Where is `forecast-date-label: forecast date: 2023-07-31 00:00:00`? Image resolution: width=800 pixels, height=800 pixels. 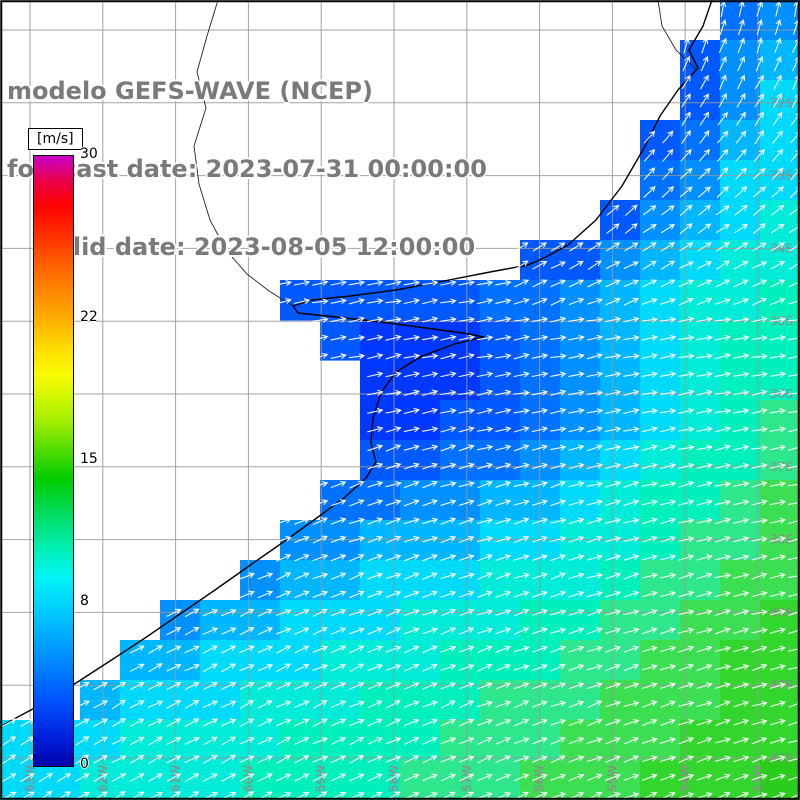 forecast-date-label: forecast date: 2023-07-31 00:00:00 is located at coordinates (247, 169).